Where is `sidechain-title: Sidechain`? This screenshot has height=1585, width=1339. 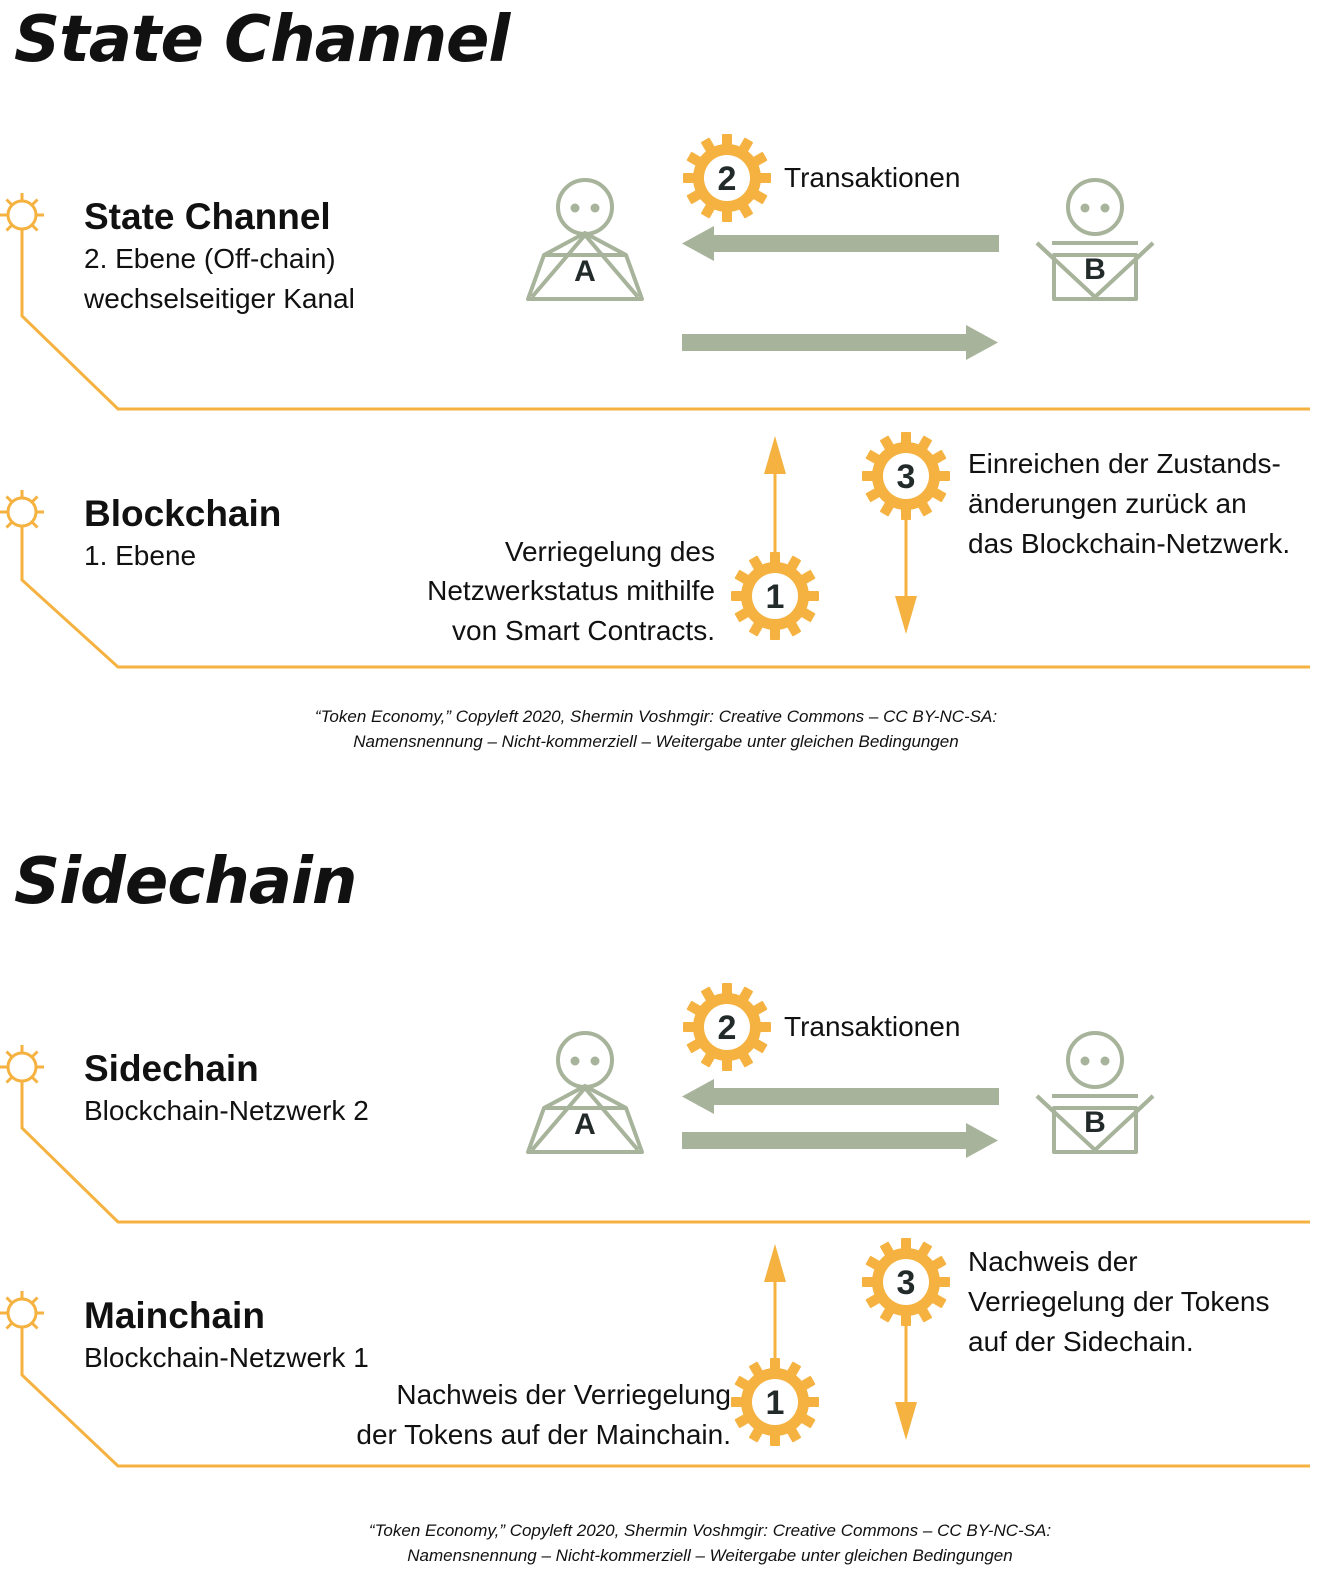
sidechain-title: Sidechain is located at coordinates (185, 882).